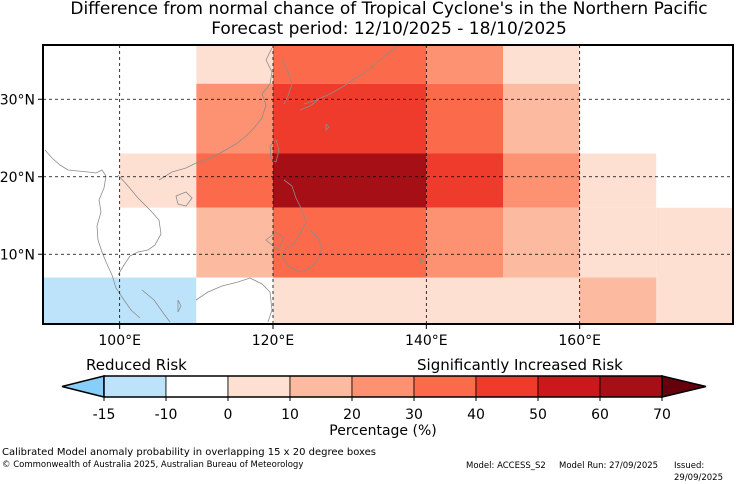  I want to click on colorbar-tick-label: 60, so click(600, 415).